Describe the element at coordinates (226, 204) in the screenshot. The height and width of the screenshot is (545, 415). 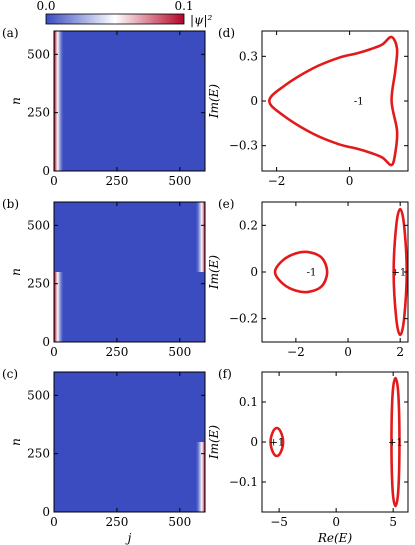
I see `panel-label: (e)` at that location.